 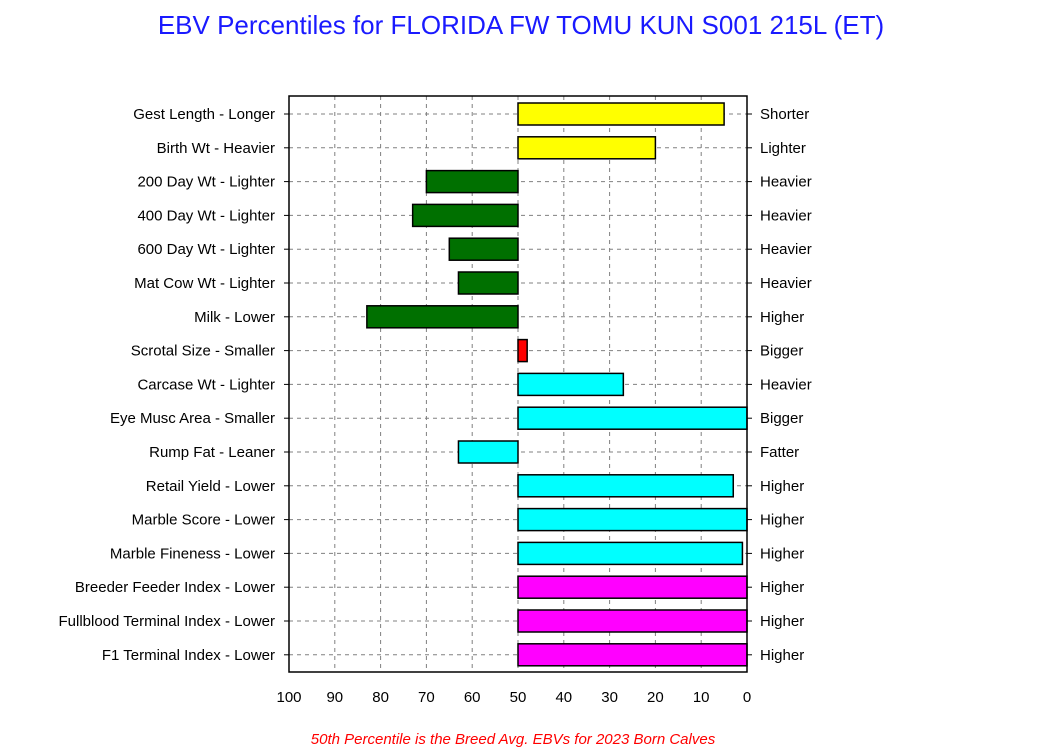 What do you see at coordinates (563, 697) in the screenshot?
I see `x-tick-label: 40` at bounding box center [563, 697].